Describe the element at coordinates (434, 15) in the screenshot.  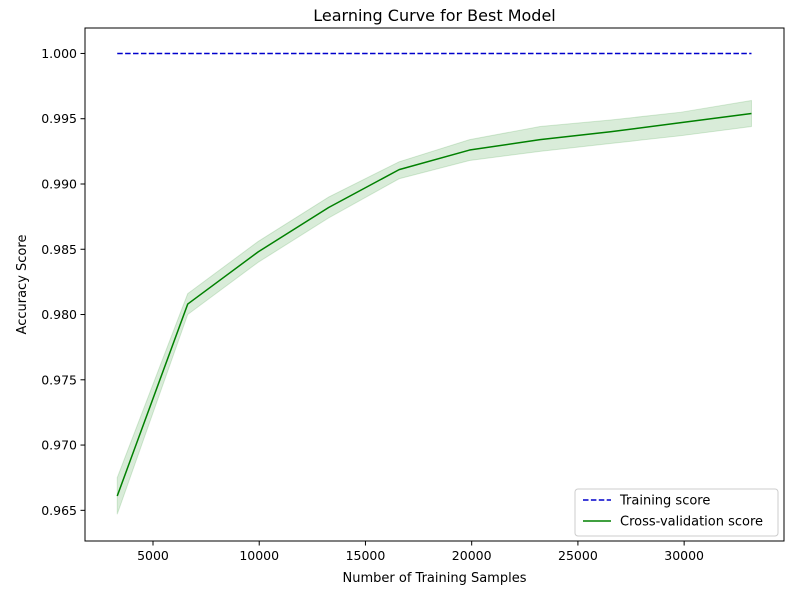
I see `chart-title: Learning Curve for Best Model` at that location.